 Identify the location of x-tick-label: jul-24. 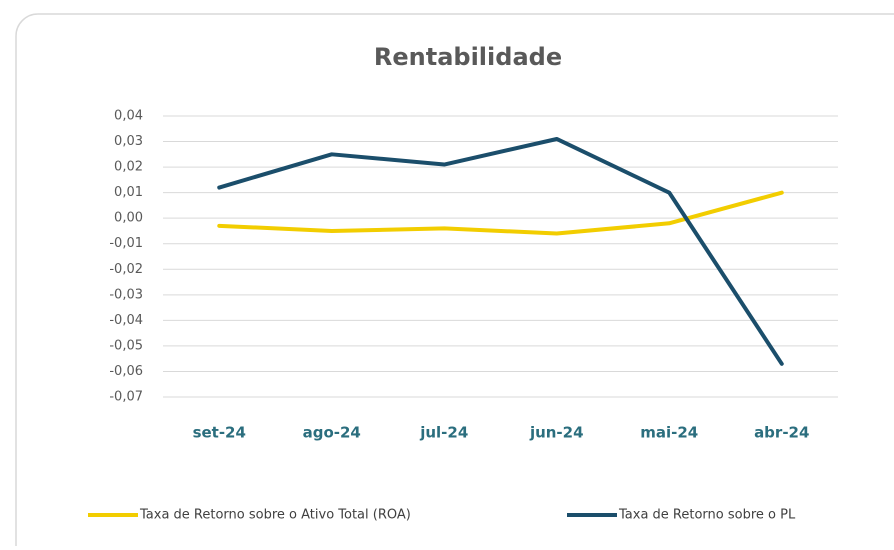
(443, 433).